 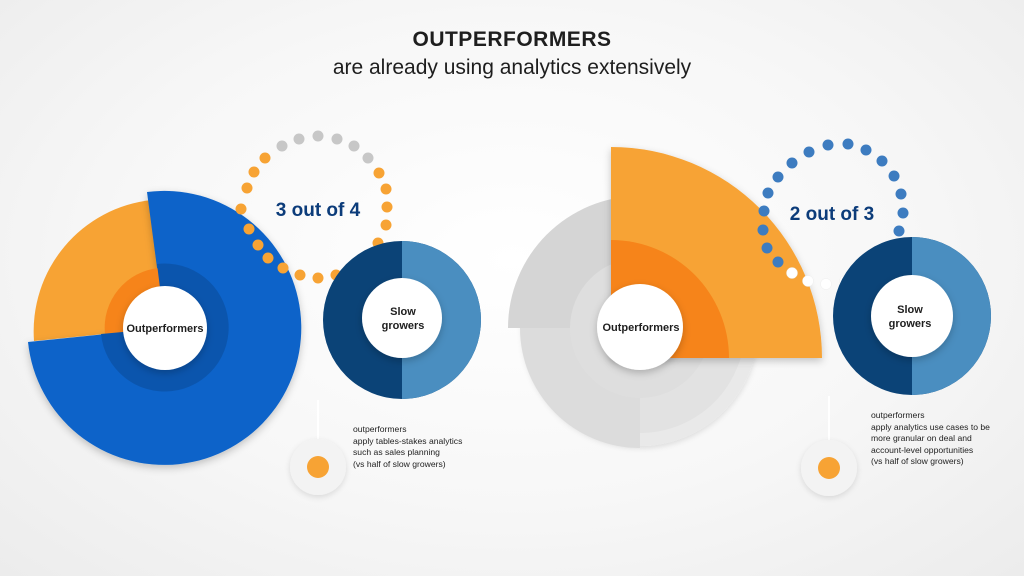 I want to click on right-note-line: more granular on deal and, so click(x=921, y=438).